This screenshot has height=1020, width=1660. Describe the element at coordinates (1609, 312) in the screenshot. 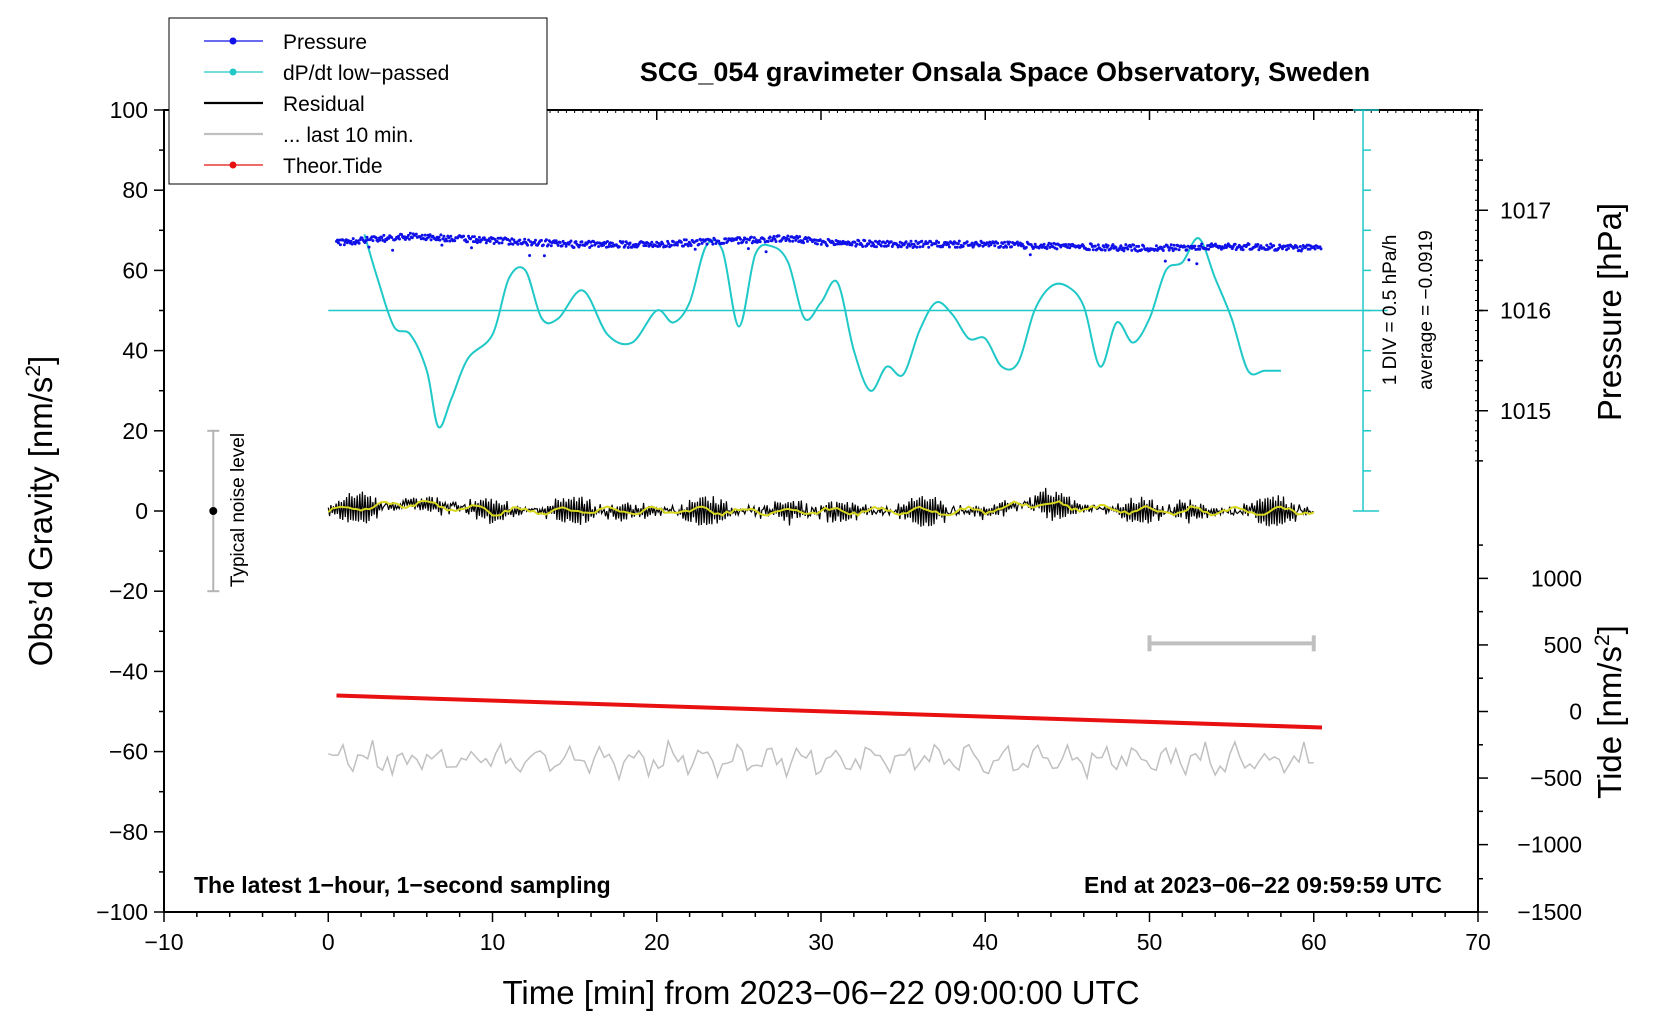

I see `pressure-axis-label: Pressure [hPa]` at that location.